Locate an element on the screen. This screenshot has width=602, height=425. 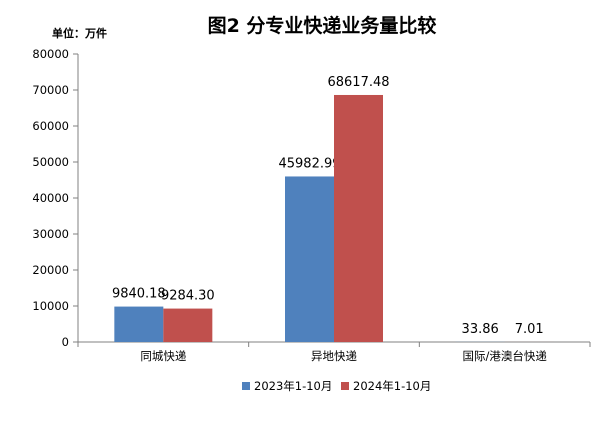
data-label: 68617.48 is located at coordinates (358, 82).